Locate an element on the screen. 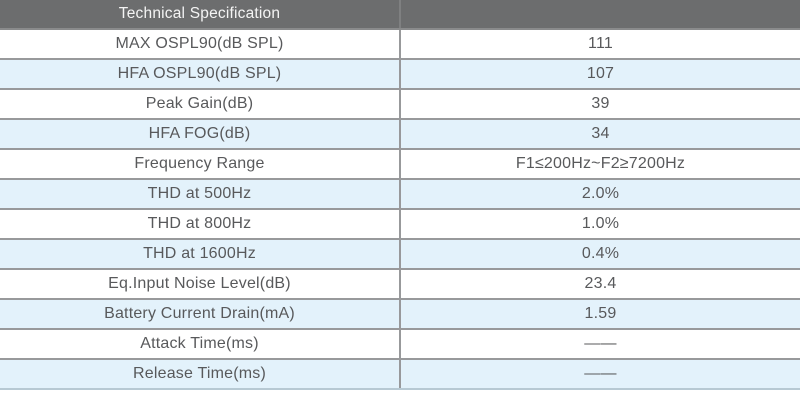 Image resolution: width=800 pixels, height=408 pixels. table-row: HFA OSPL90(dB SPL) 107 is located at coordinates (400, 75).